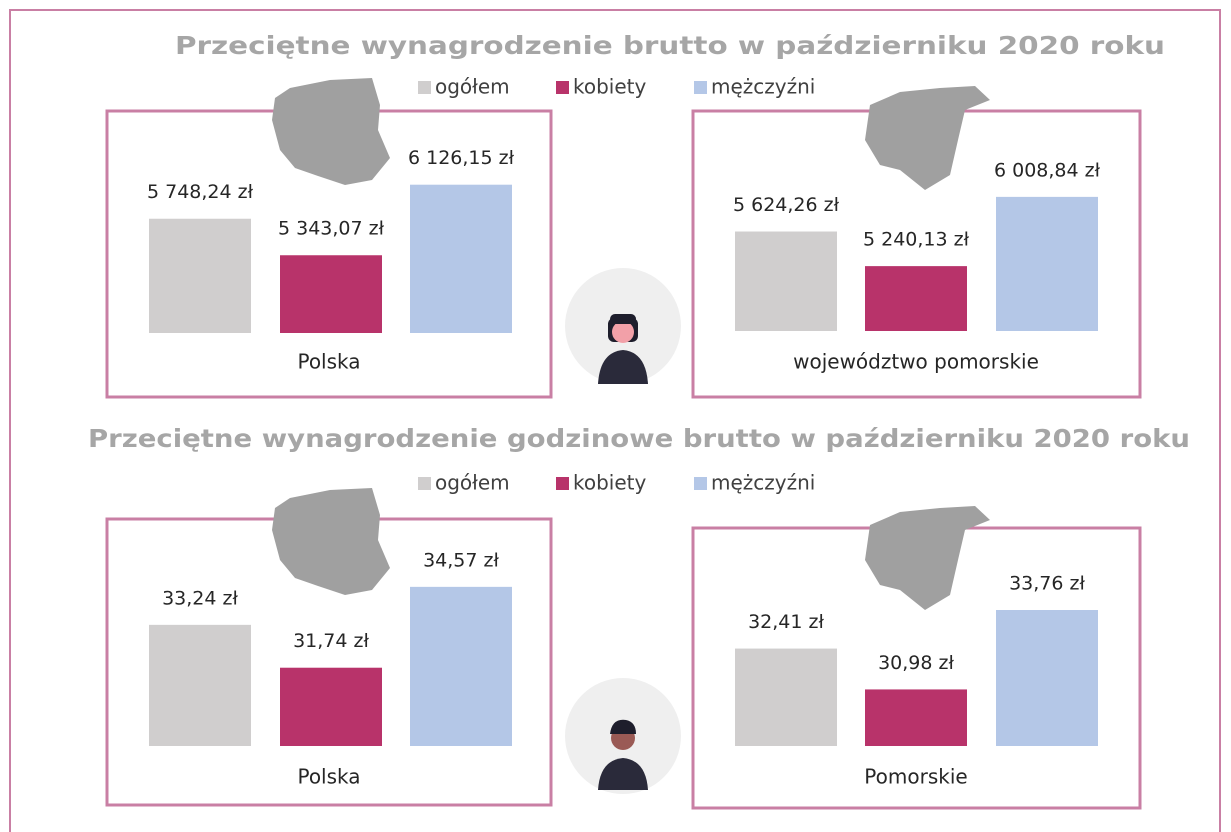  Describe the element at coordinates (331, 336) in the screenshot. I see `map-poland` at that location.